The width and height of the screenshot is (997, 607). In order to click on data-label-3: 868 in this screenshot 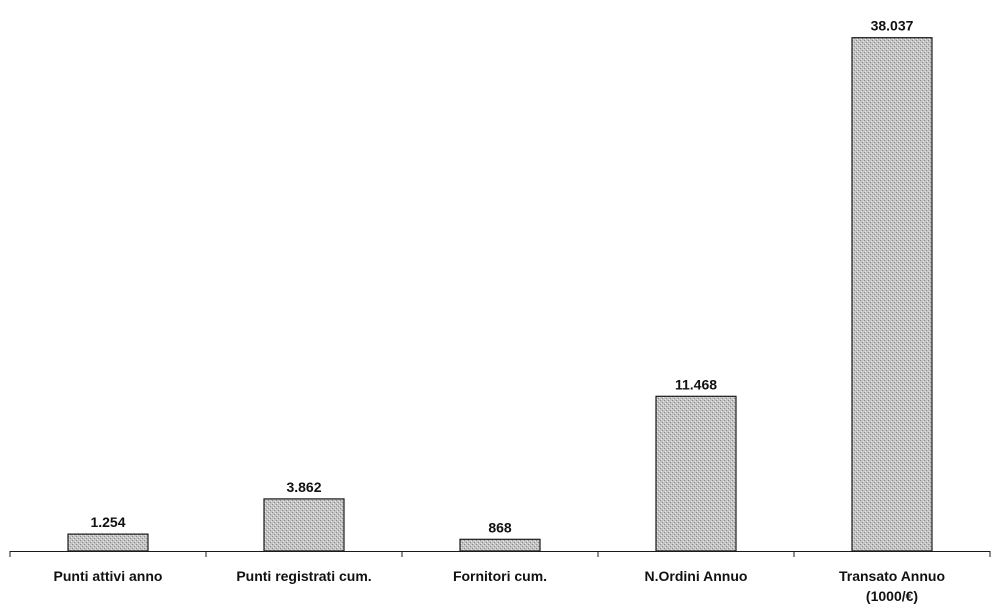, I will do `click(500, 527)`.